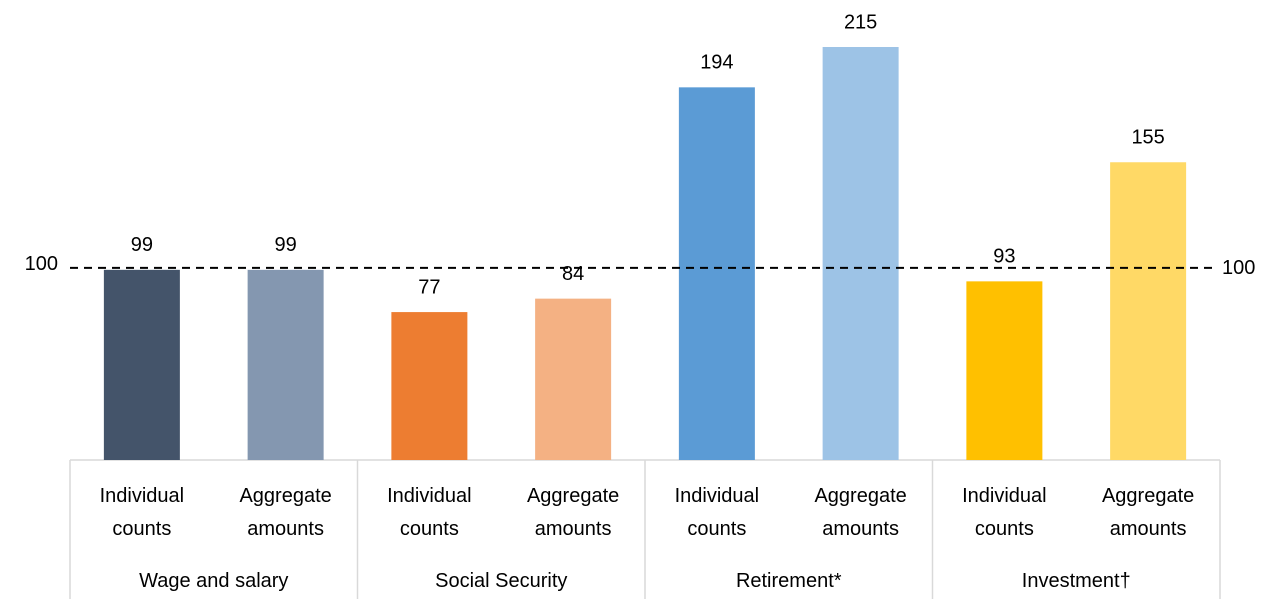 Image resolution: width=1275 pixels, height=599 pixels. Describe the element at coordinates (788, 581) in the screenshot. I see `group-label: Retirement*` at that location.